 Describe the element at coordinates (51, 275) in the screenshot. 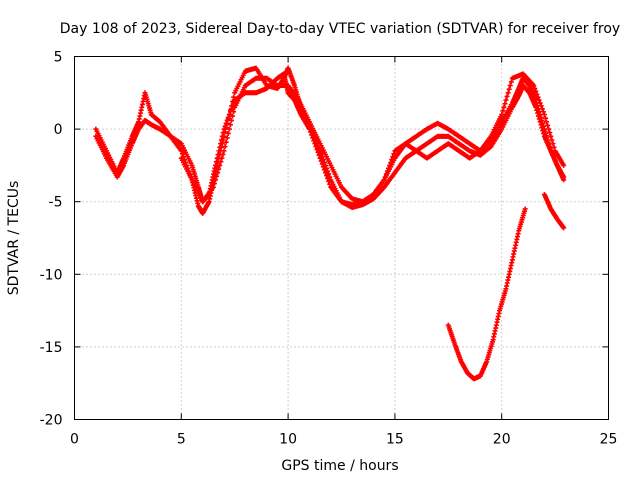

I see `y-tick-label: -10` at that location.